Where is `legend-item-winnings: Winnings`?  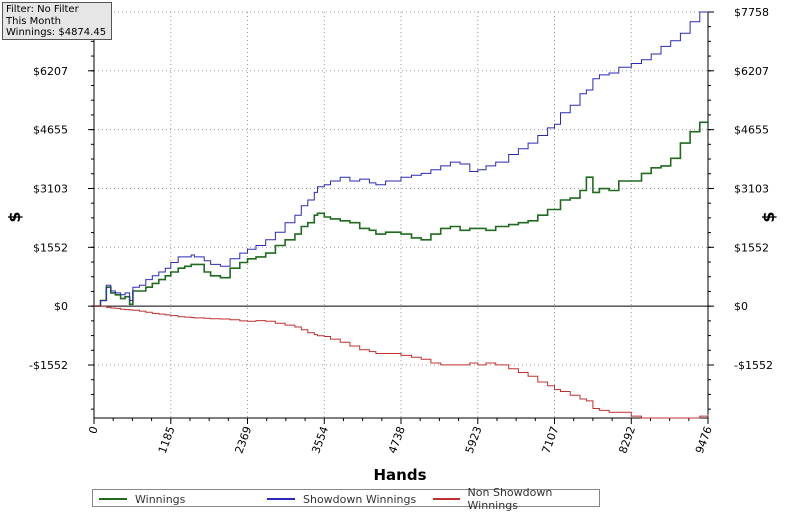
legend-item-winnings: Winnings is located at coordinates (142, 499).